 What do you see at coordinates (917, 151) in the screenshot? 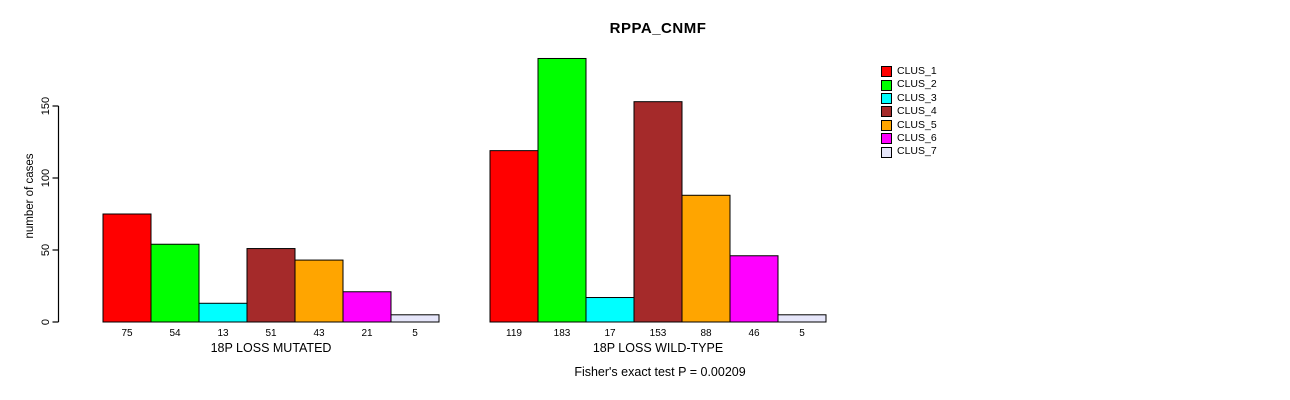
I see `legend-label: CLUS_7` at bounding box center [917, 151].